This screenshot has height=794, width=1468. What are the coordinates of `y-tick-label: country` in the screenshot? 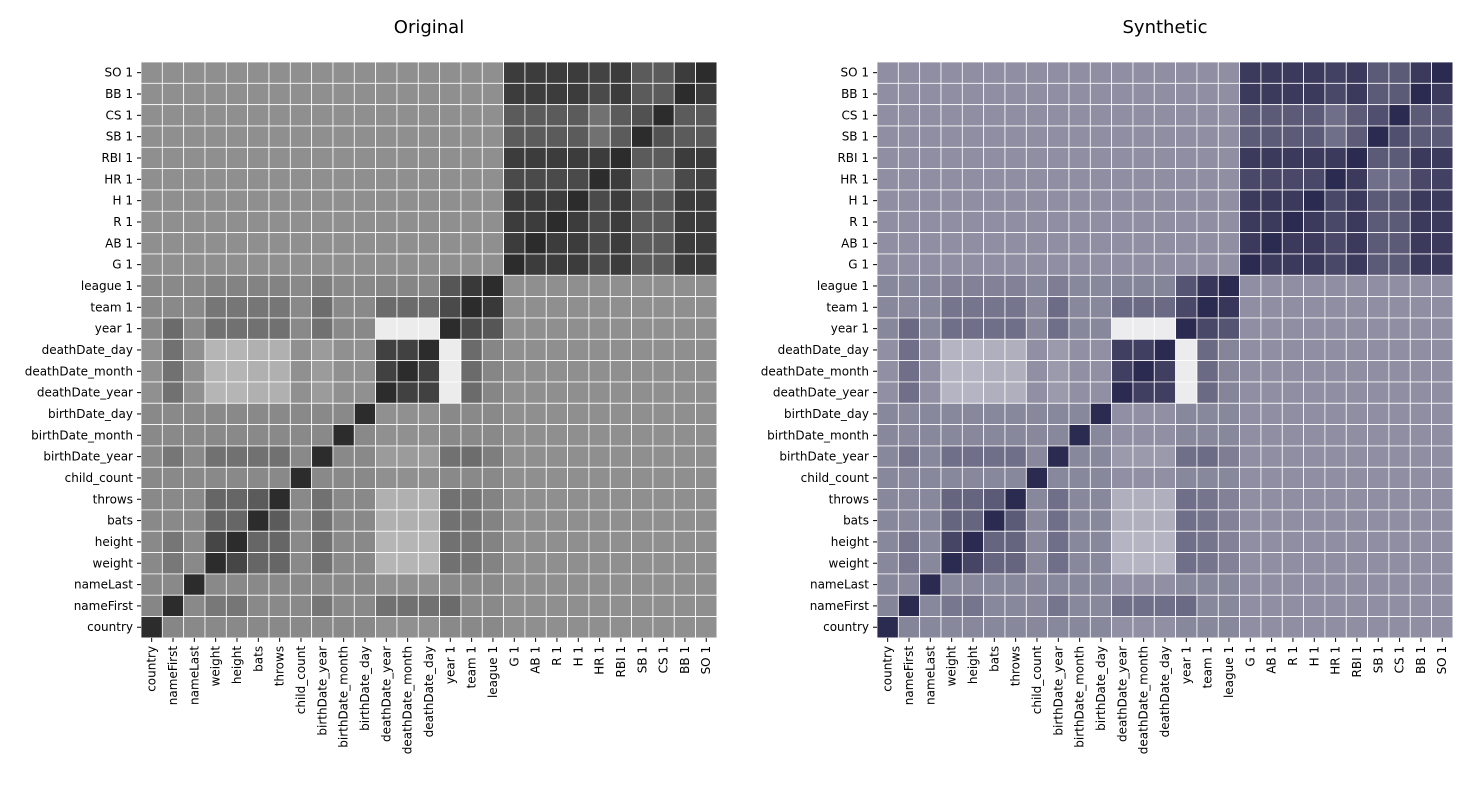 It's located at (846, 627).